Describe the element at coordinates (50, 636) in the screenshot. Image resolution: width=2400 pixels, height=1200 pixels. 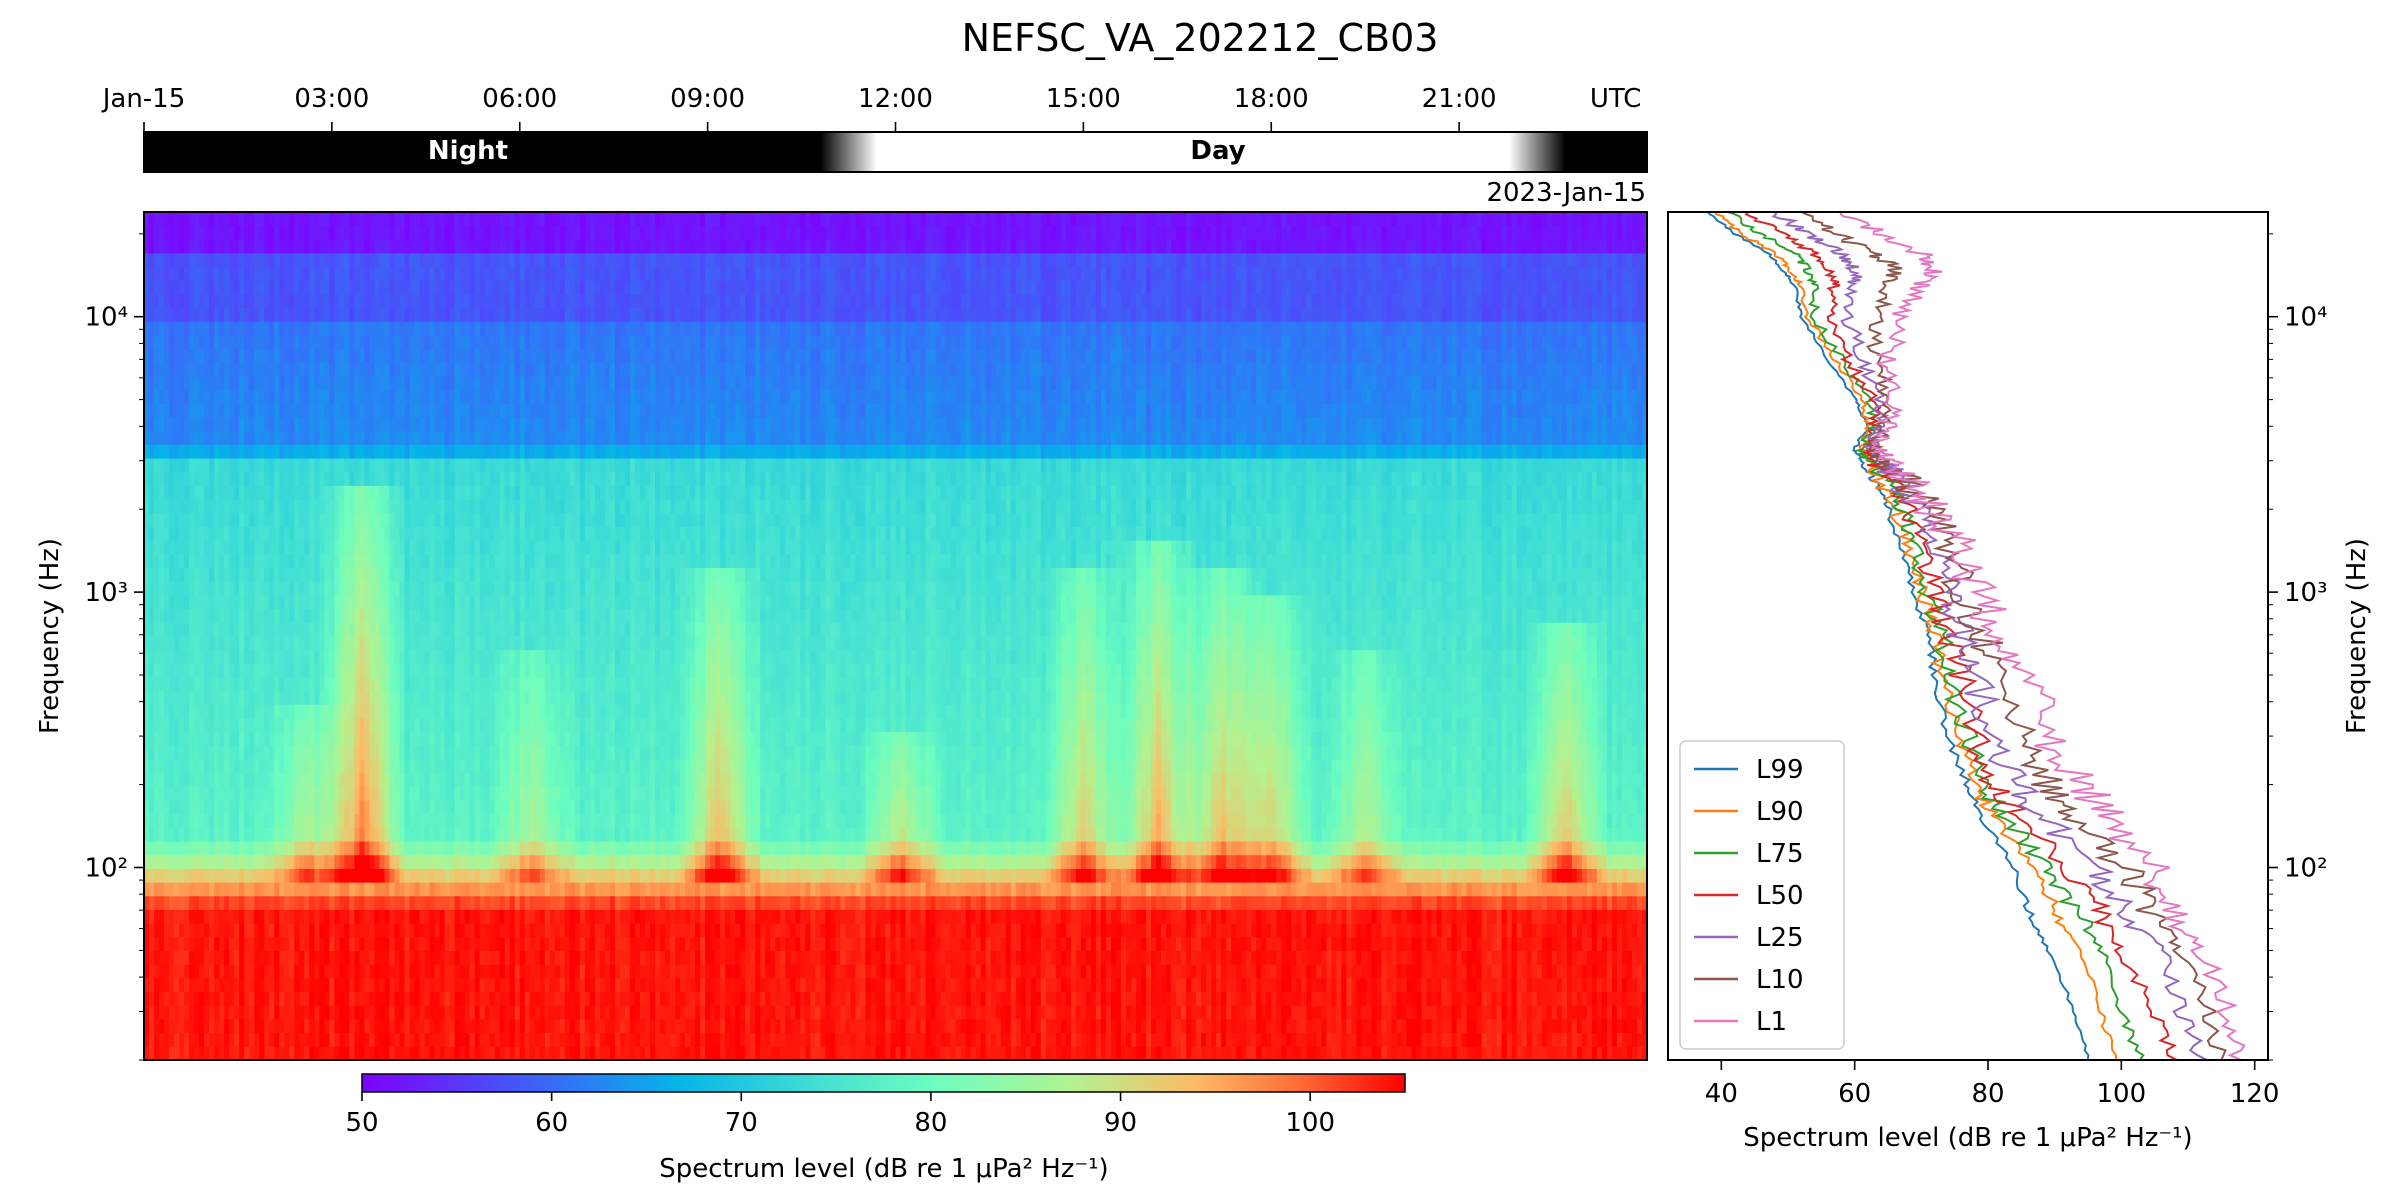
I see `spectrogram-y-label: Frequency (Hz)` at that location.